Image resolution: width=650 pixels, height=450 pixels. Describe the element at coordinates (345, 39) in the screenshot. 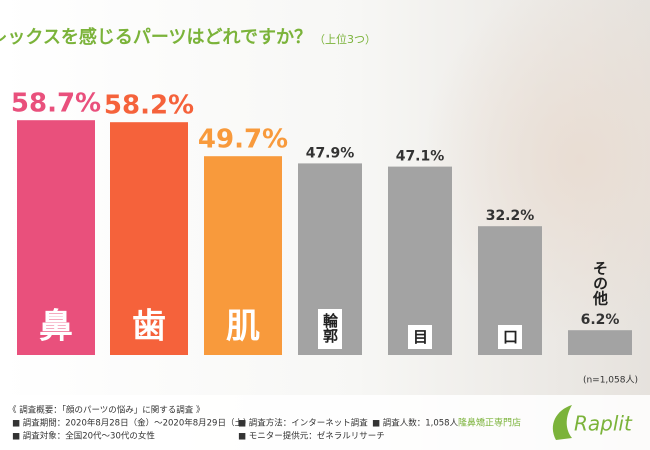

I see `chart-subtitle: （上位3つ）` at that location.